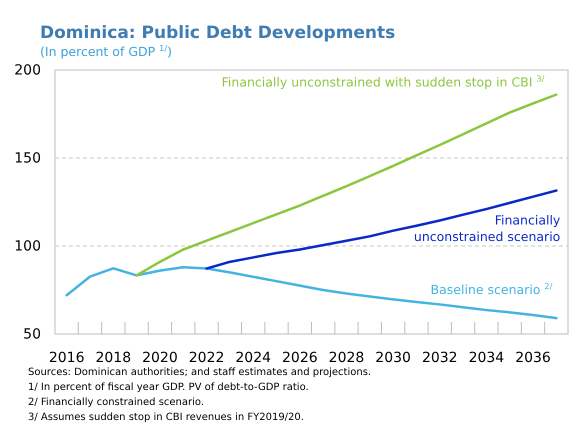 Image resolution: width=586 pixels, height=425 pixels. I want to click on chart-title: Dominica: Public Debt Developments, so click(218, 33).